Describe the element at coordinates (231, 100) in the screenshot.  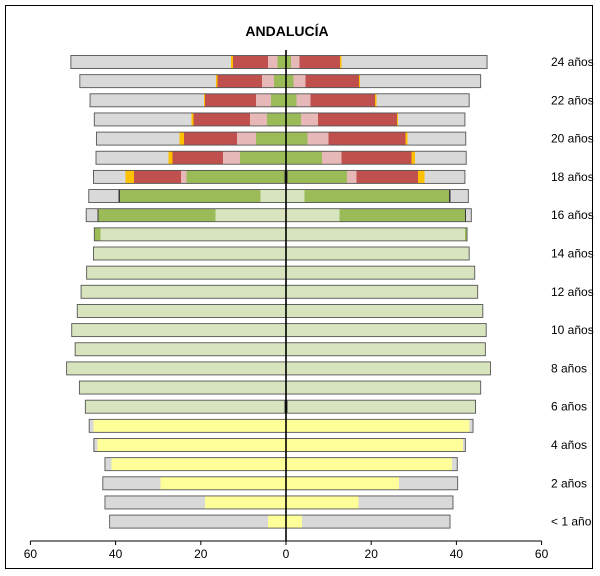
I see `bar-segment-22-a-os-left-red` at that location.